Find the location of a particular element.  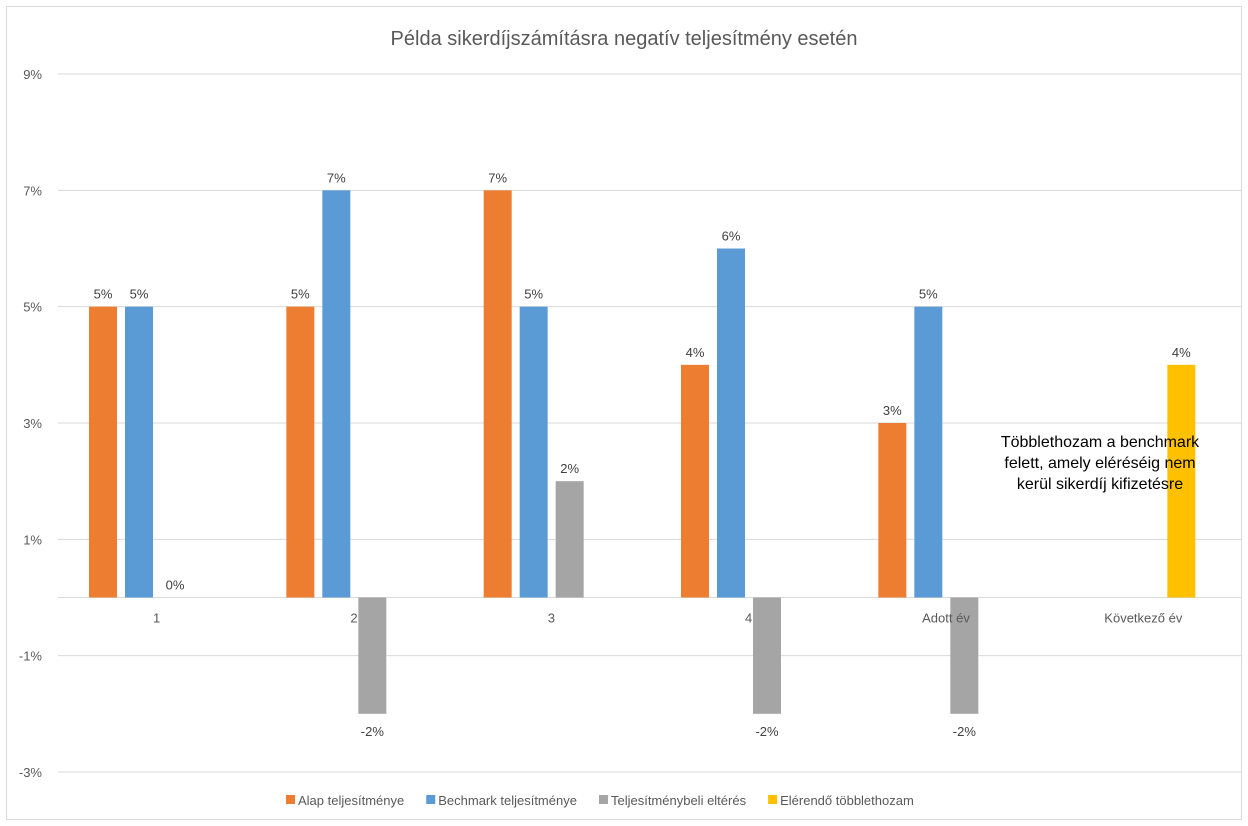

x-tick-label: 1 is located at coordinates (156, 618).